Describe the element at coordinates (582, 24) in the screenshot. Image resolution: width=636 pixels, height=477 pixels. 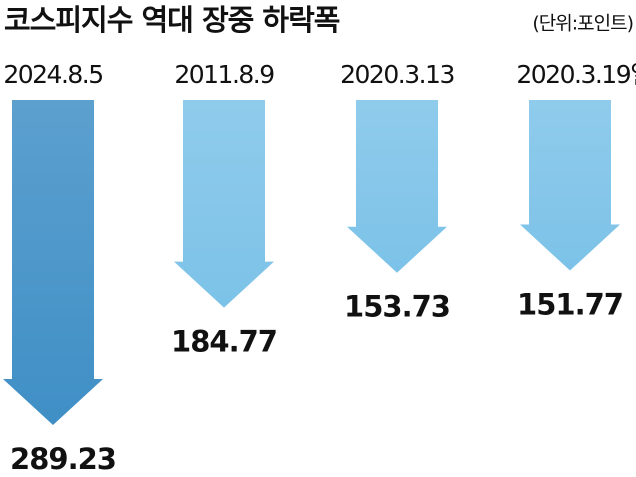
I see `unit-label: (단위:포인트)` at that location.